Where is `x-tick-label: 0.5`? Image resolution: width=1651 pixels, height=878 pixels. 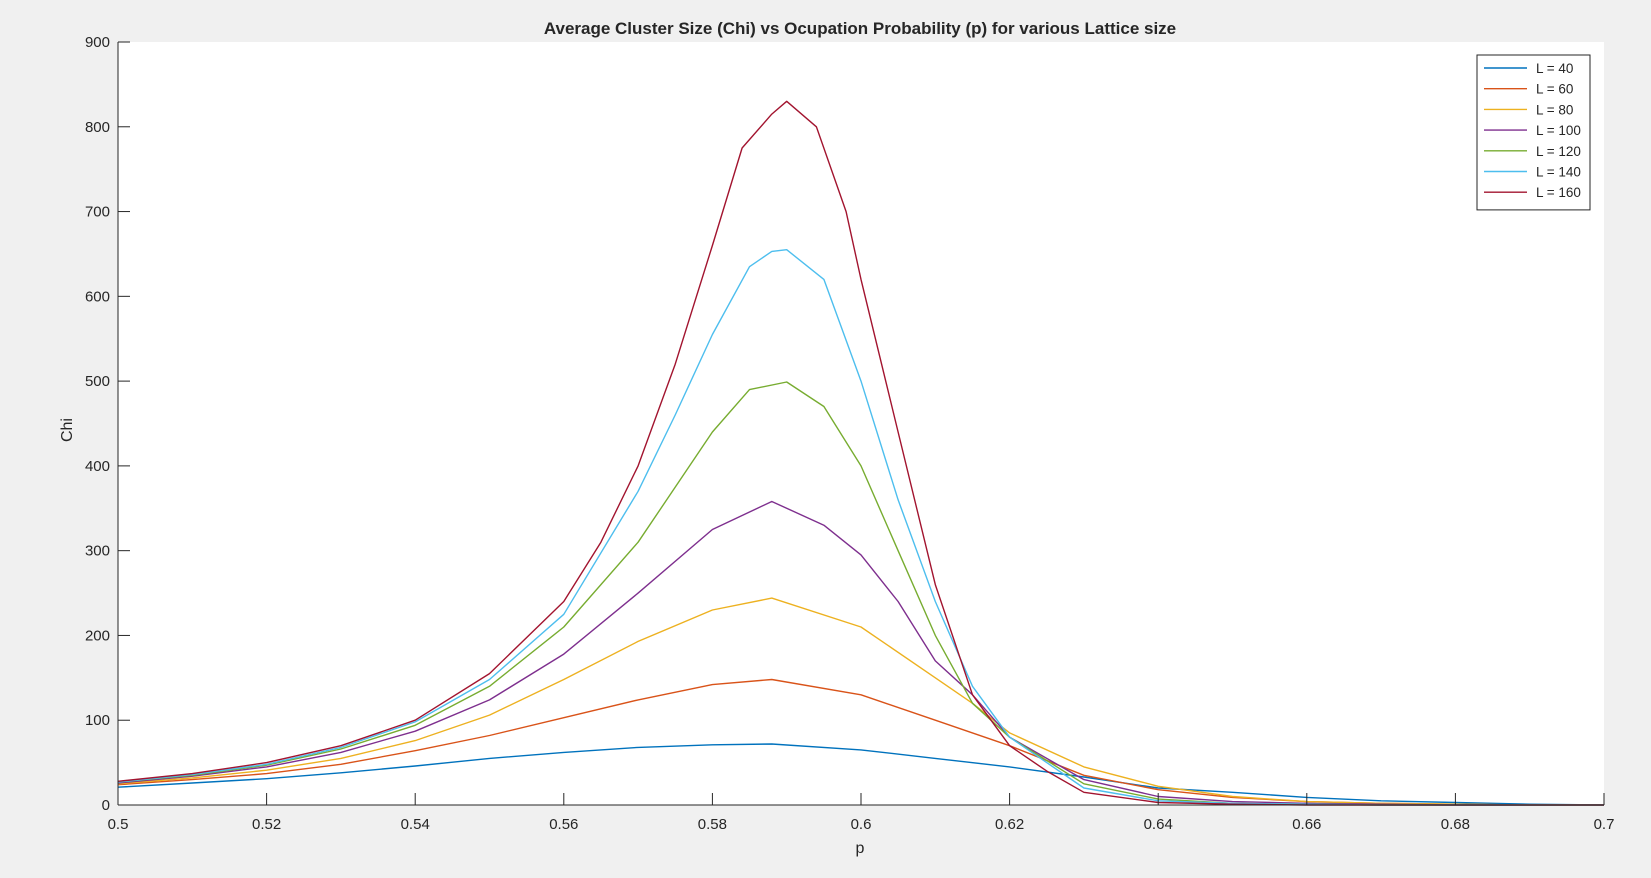 x-tick-label: 0.5 is located at coordinates (118, 824).